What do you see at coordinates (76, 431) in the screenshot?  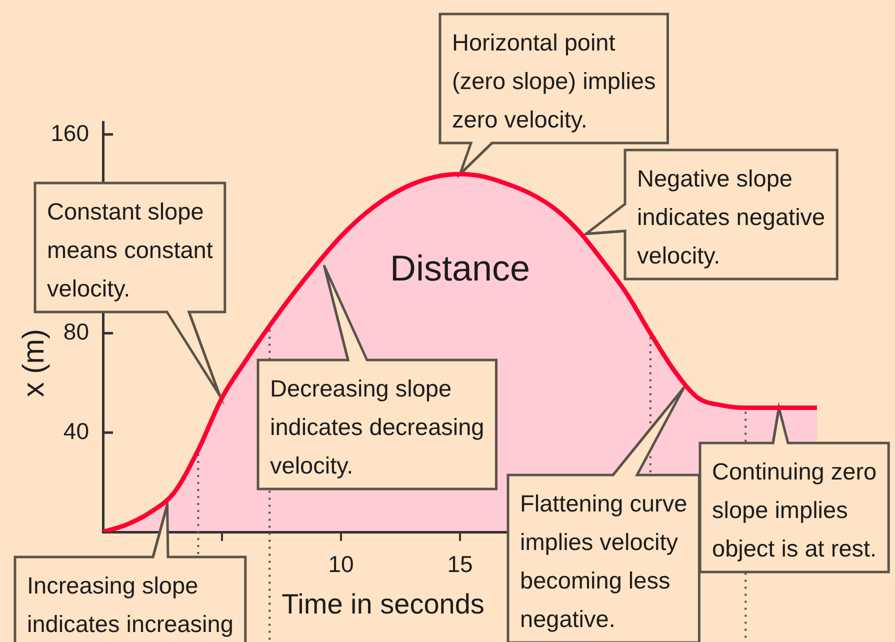 I see `y-tick-label: 40` at bounding box center [76, 431].